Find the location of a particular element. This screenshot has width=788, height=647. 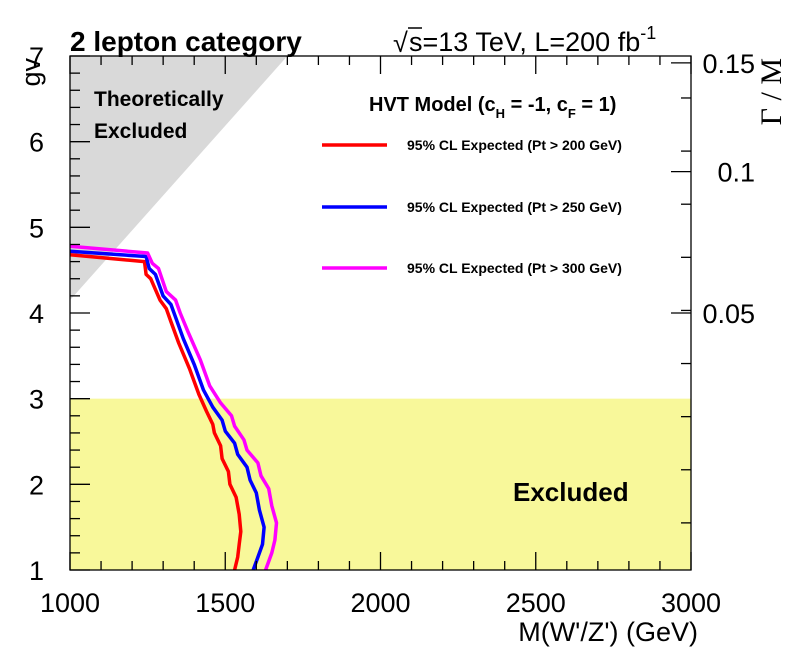

legend-title: HVT Model (cH = -1, cF = 1) is located at coordinates (492, 107).